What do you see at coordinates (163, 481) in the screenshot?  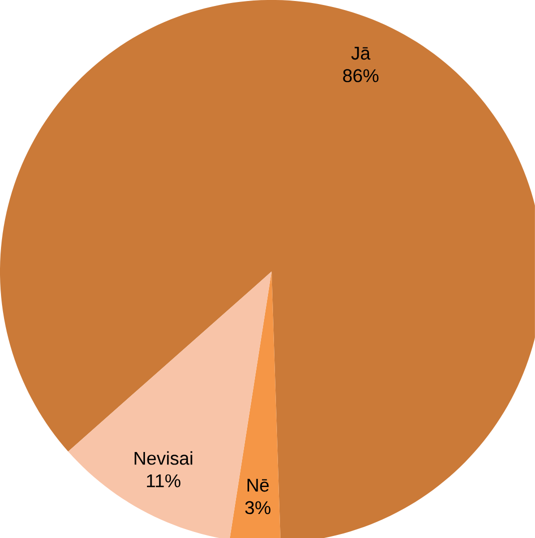 I see `data-label: 11%` at bounding box center [163, 481].